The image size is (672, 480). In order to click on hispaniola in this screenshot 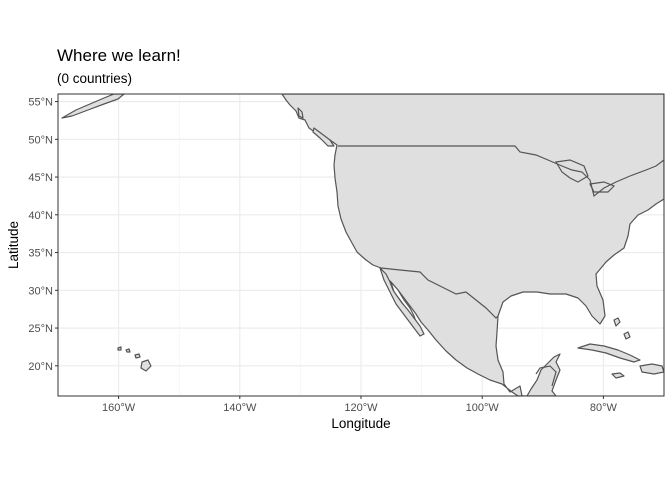, I will do `click(651, 369)`.